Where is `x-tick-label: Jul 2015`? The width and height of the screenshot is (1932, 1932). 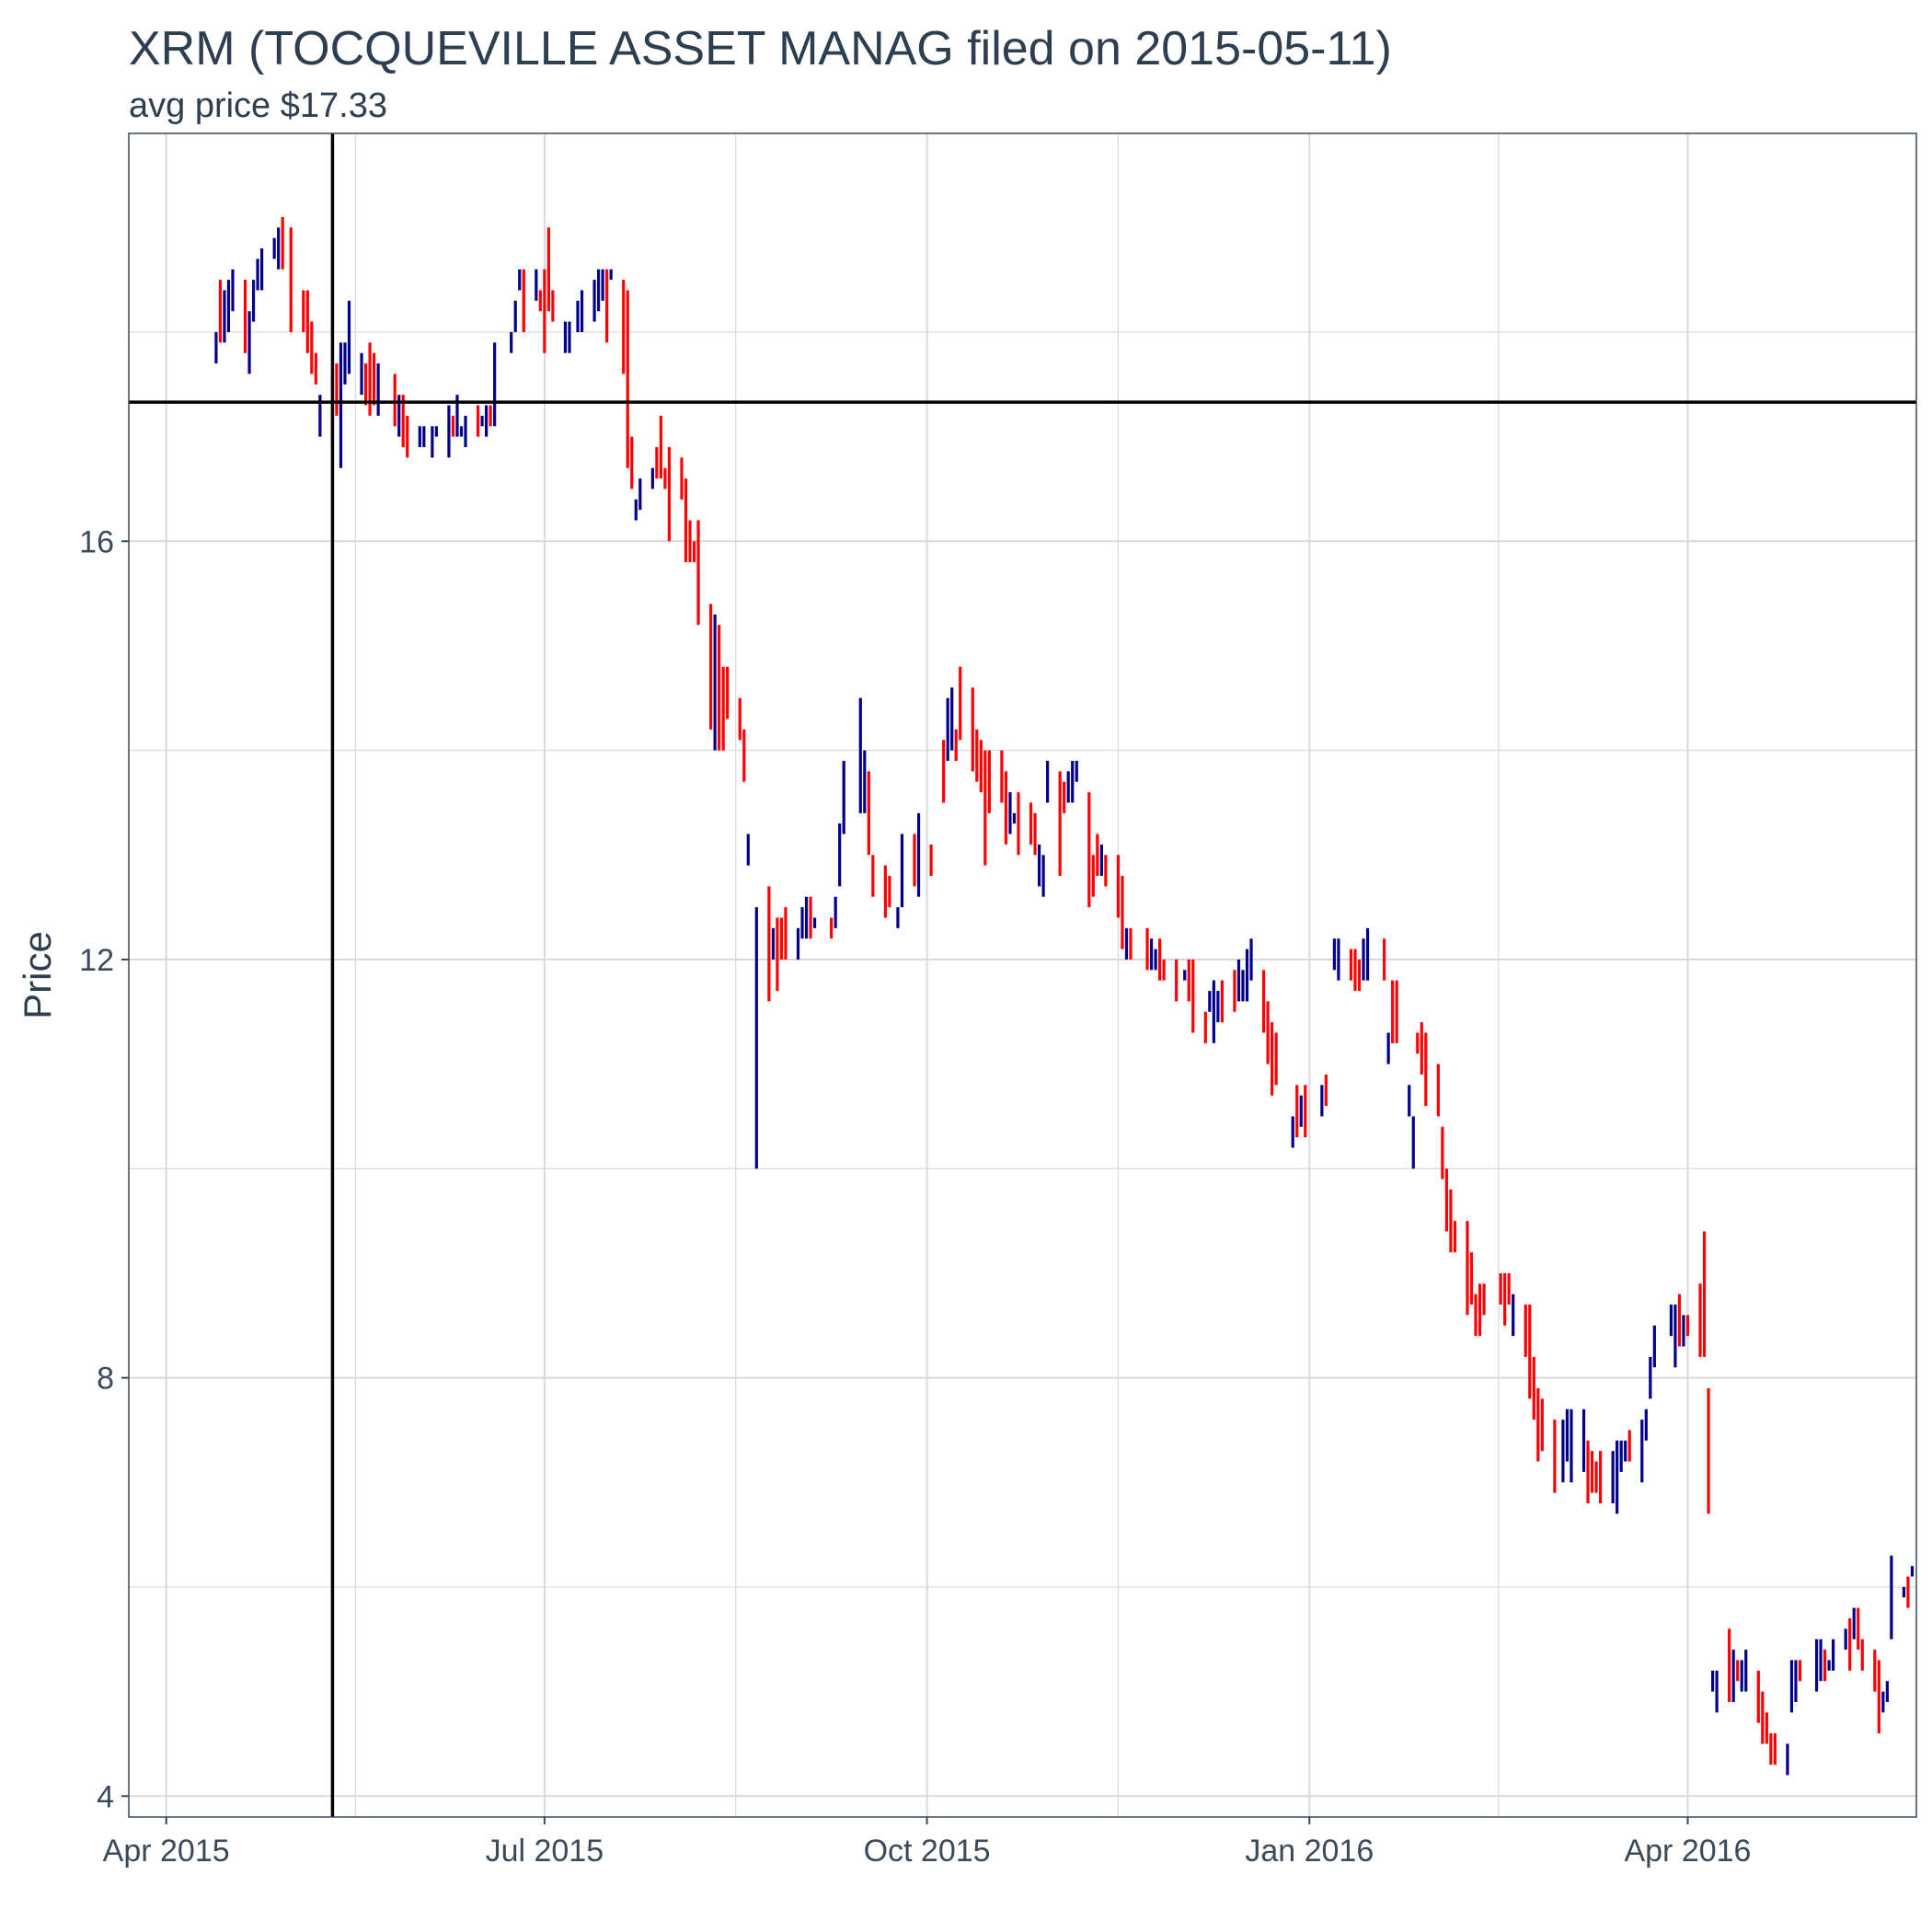
x-tick-label: Jul 2015 is located at coordinates (545, 1851).